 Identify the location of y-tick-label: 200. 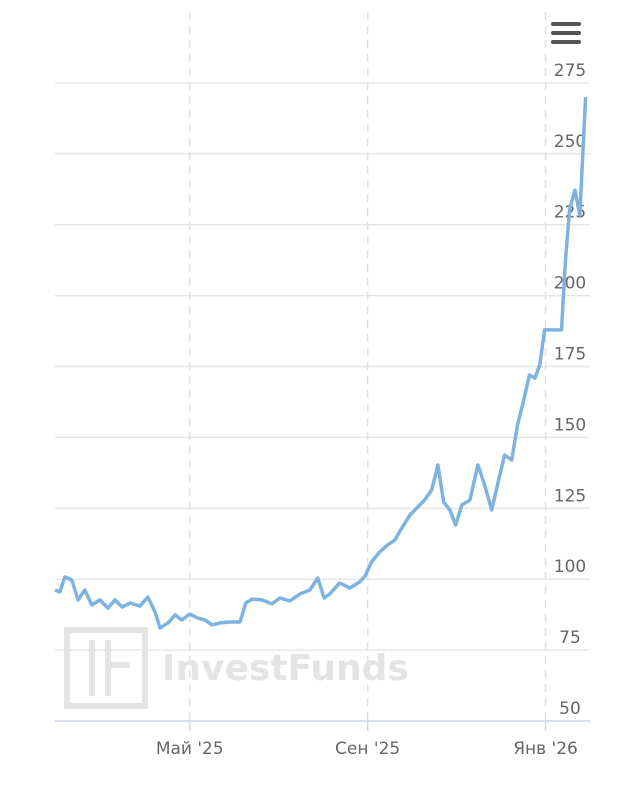
(570, 284).